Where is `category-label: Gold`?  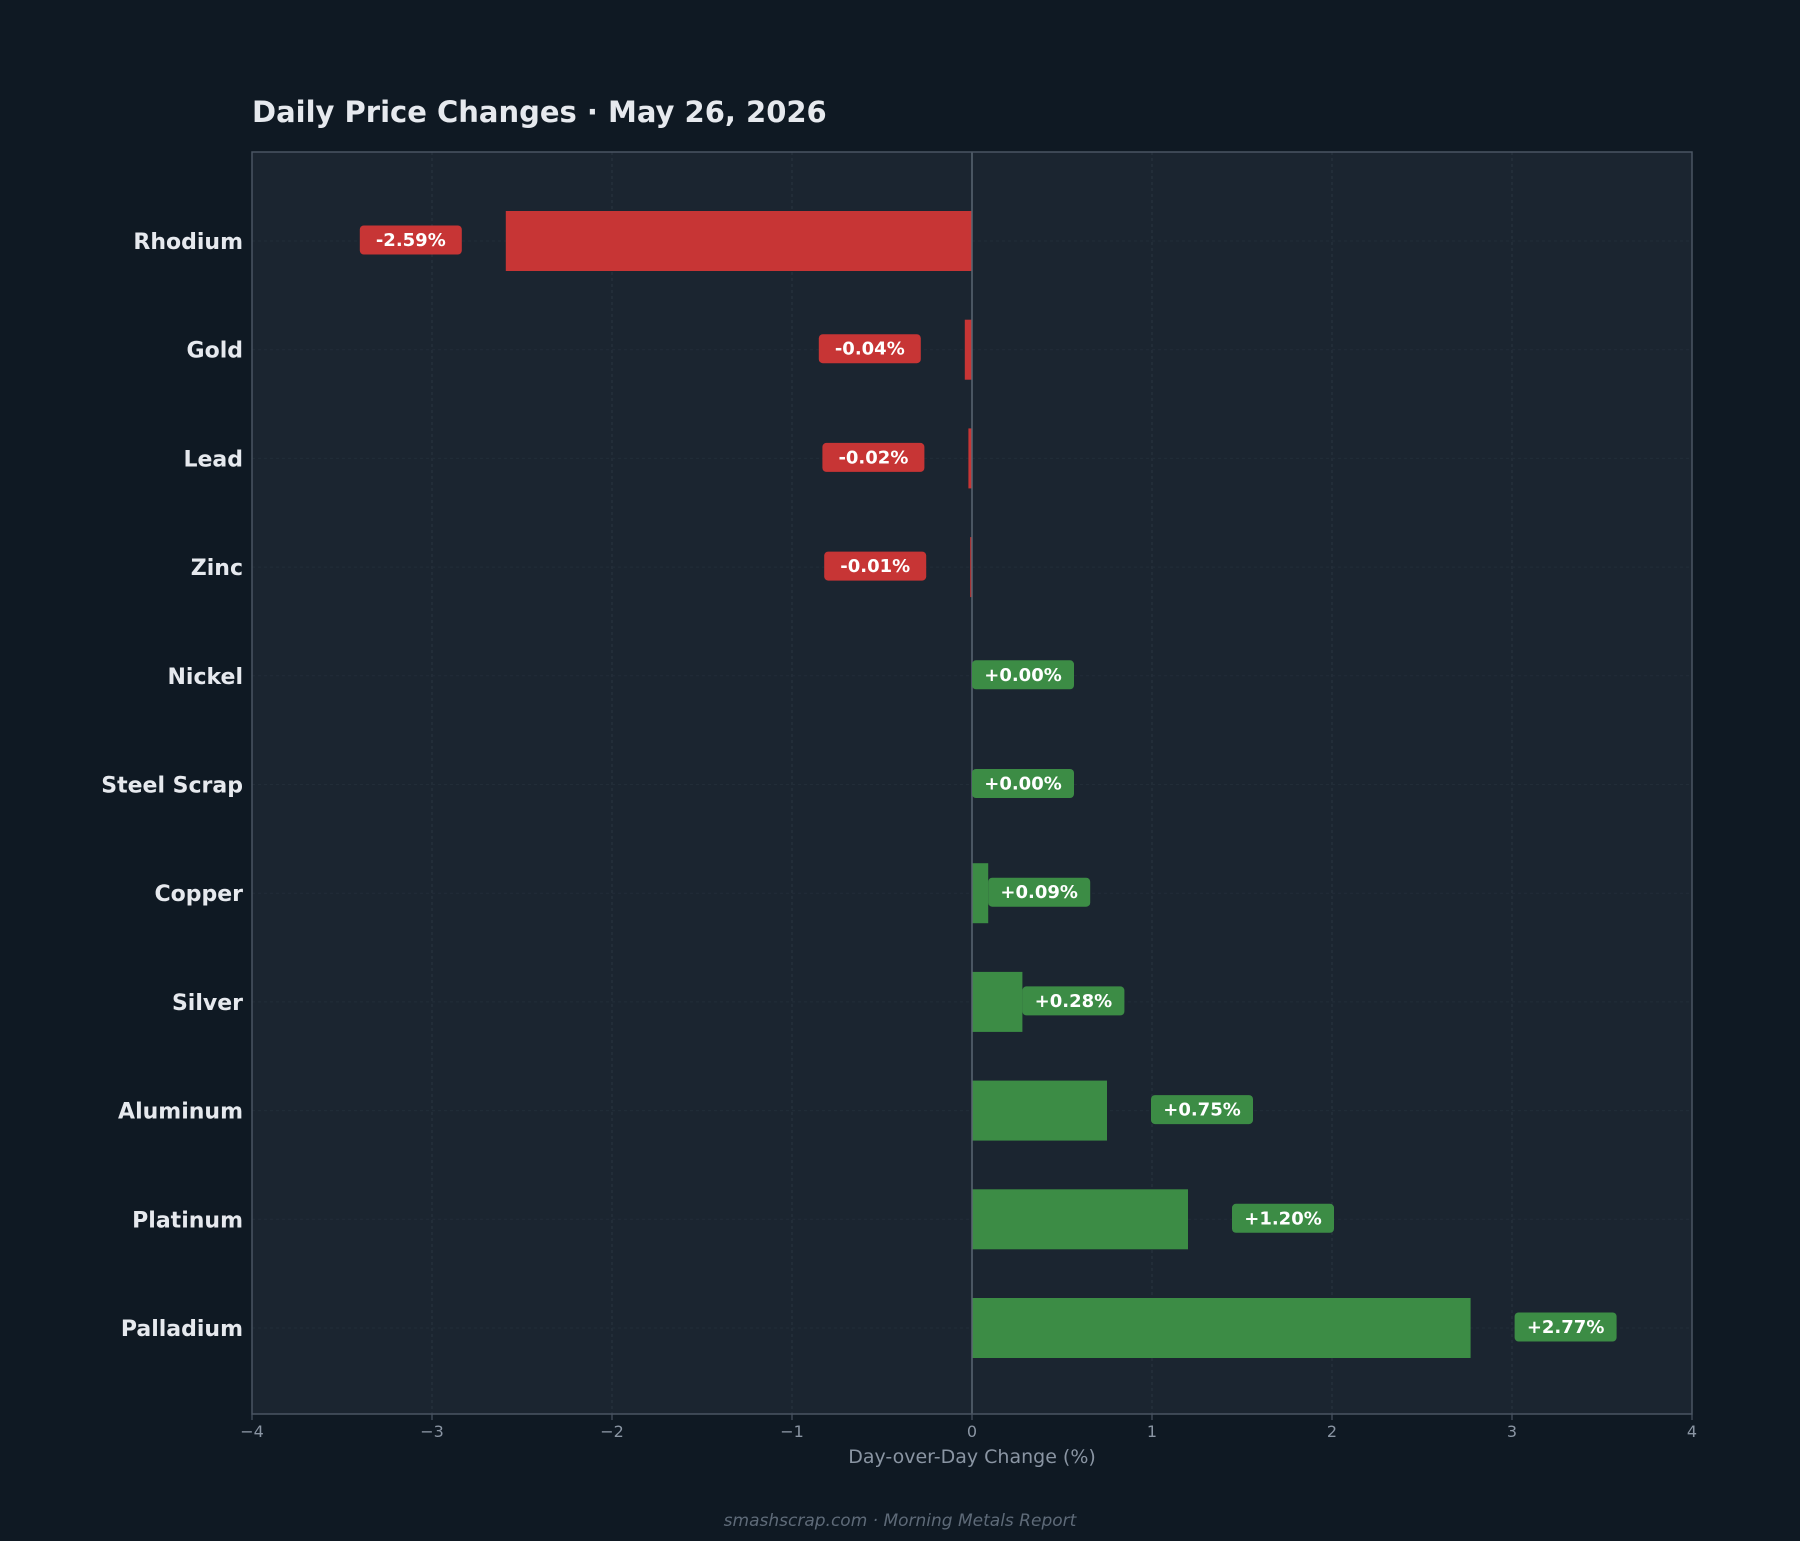 category-label: Gold is located at coordinates (215, 351).